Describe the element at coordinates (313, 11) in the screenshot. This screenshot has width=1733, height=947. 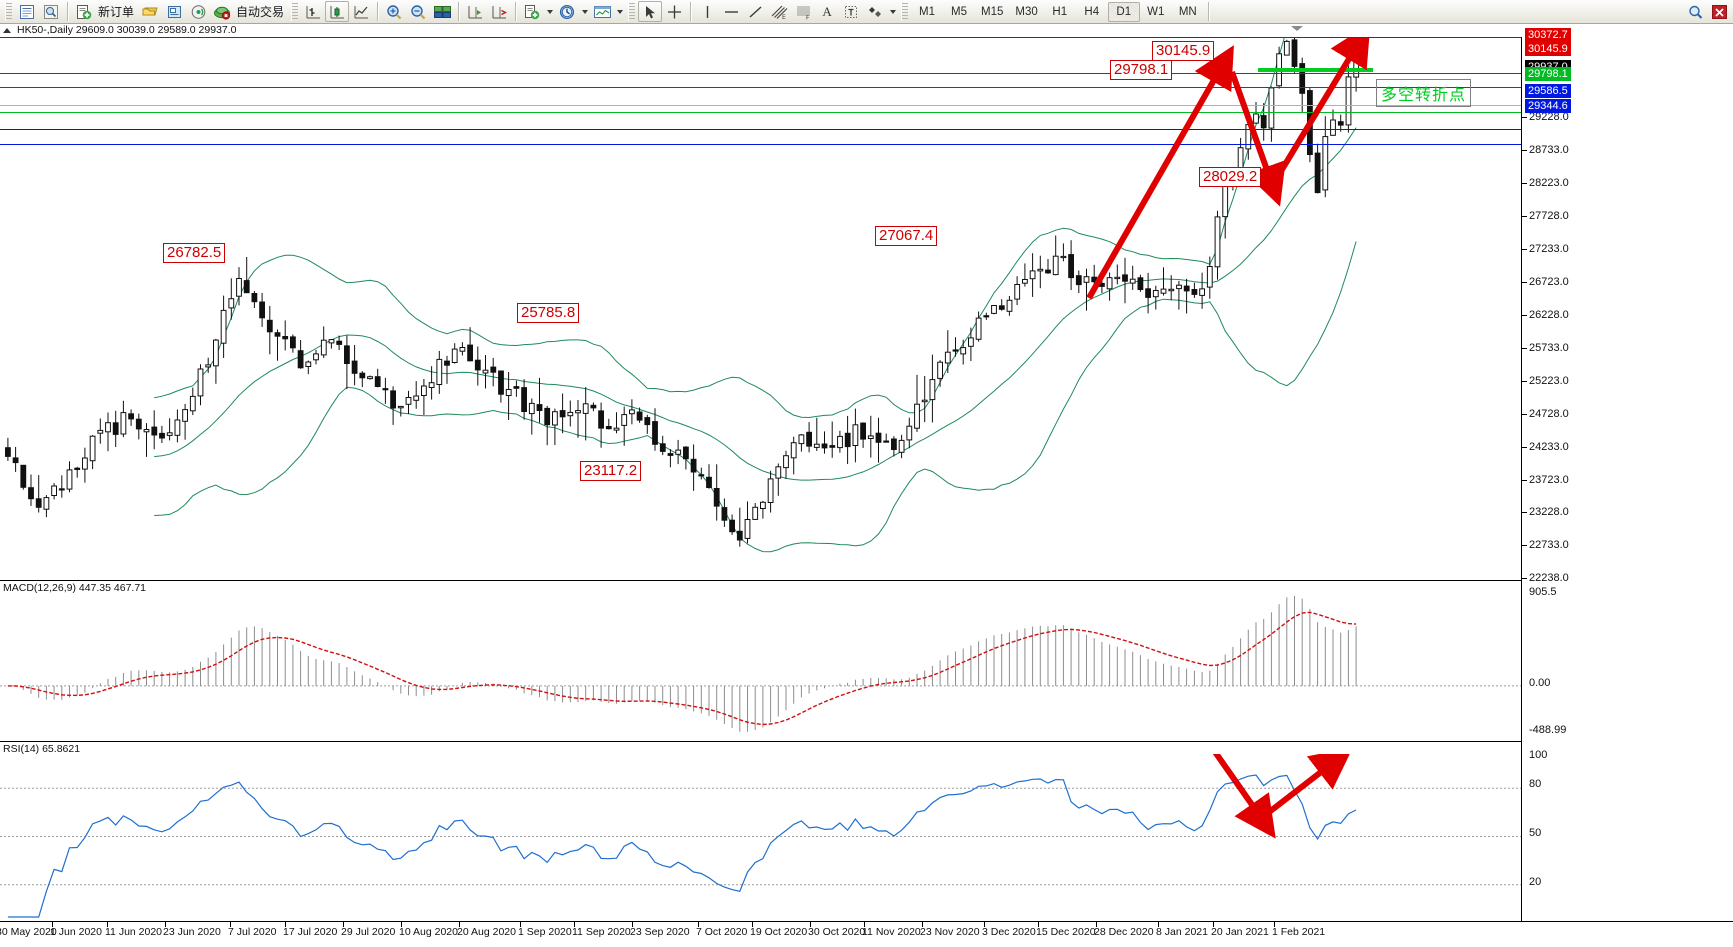
I see `bar-chart-icon` at that location.